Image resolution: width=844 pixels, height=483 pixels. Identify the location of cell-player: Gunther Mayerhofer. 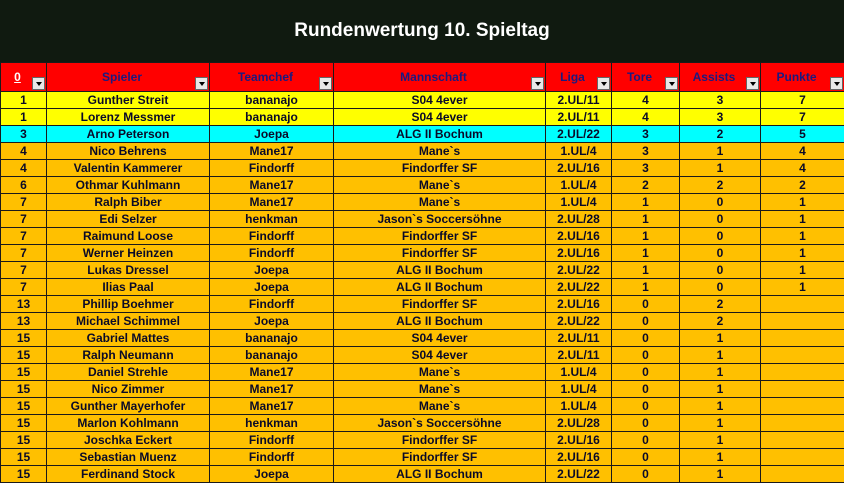
(128, 406).